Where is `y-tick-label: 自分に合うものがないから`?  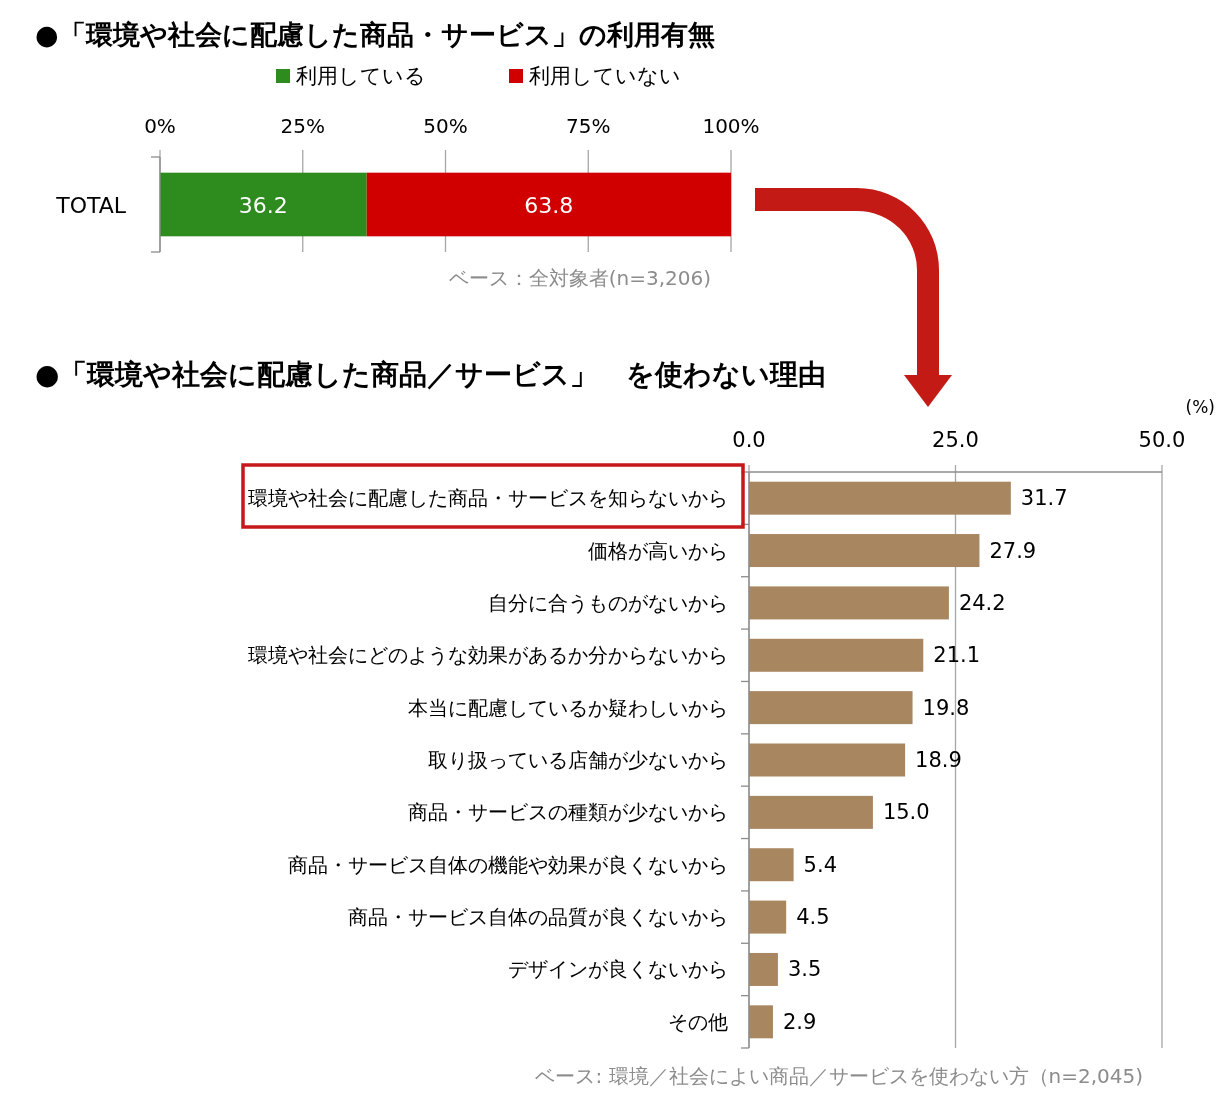
y-tick-label: 自分に合うものがないから is located at coordinates (608, 603).